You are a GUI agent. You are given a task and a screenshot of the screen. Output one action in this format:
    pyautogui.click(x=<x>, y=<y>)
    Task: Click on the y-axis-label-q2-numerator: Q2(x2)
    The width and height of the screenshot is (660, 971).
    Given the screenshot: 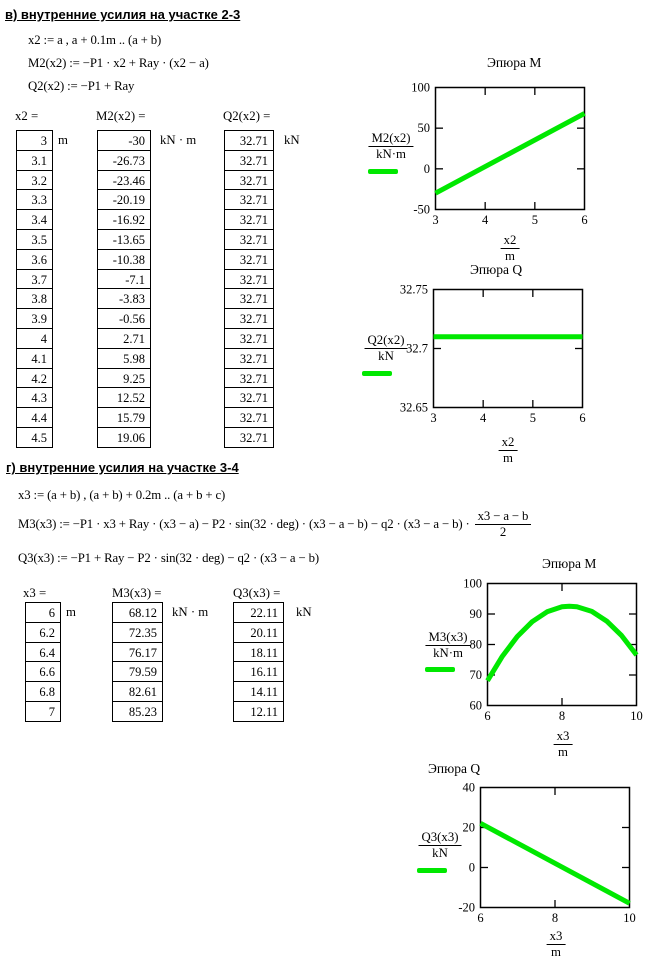 What is the action you would take?
    pyautogui.click(x=386, y=341)
    